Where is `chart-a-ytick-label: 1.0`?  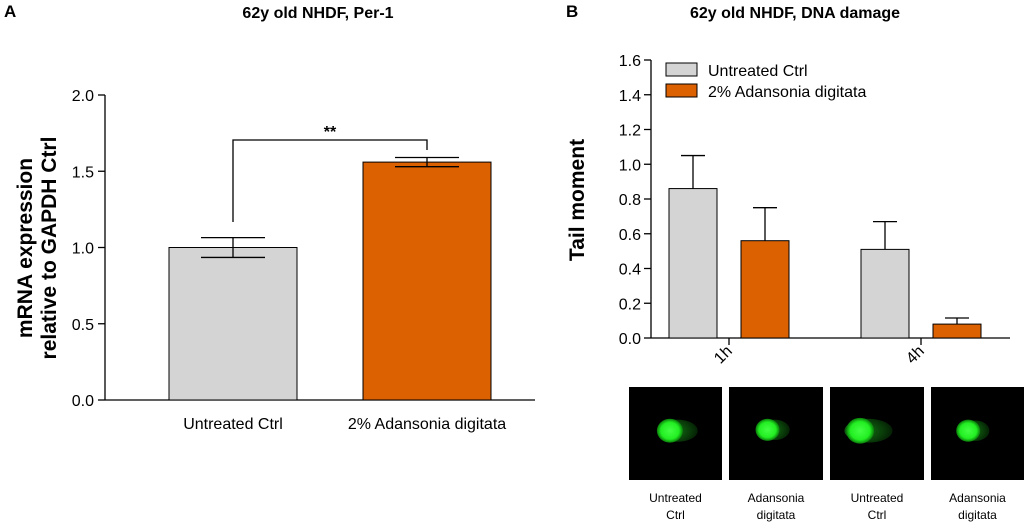
chart-a-ytick-label: 1.0 is located at coordinates (83, 249).